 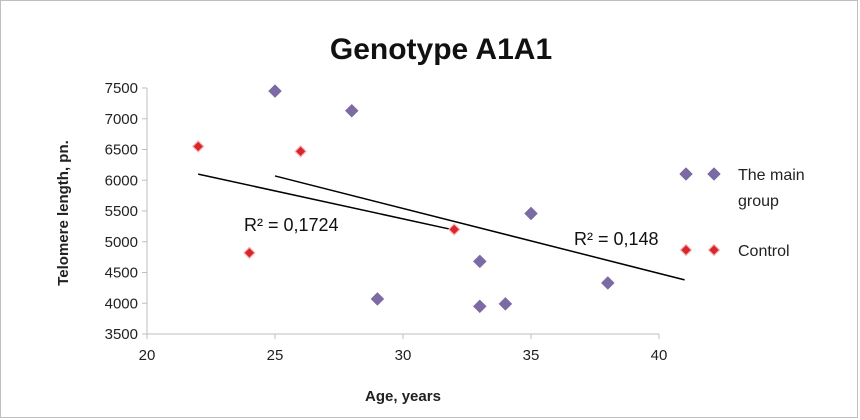 What do you see at coordinates (403, 355) in the screenshot?
I see `x-tick-label: 30` at bounding box center [403, 355].